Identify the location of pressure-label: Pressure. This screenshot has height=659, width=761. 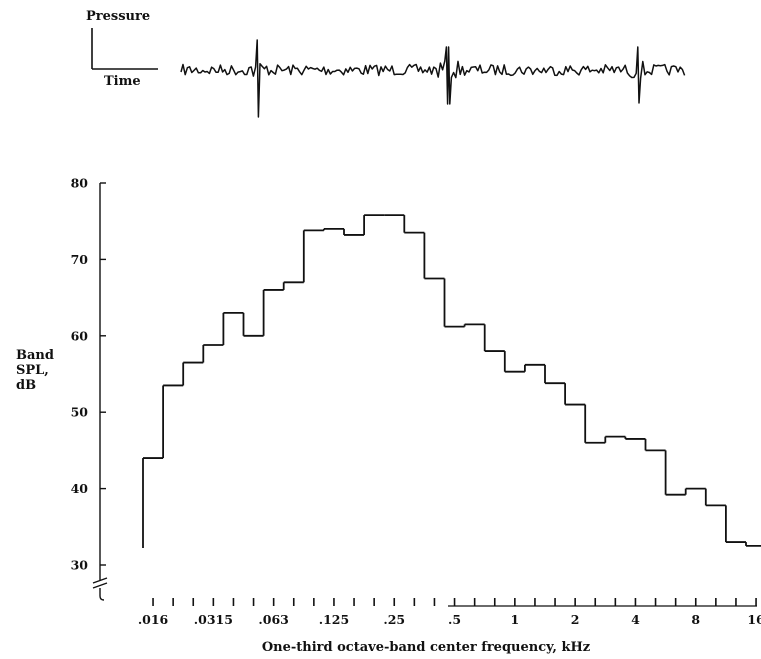
(118, 16).